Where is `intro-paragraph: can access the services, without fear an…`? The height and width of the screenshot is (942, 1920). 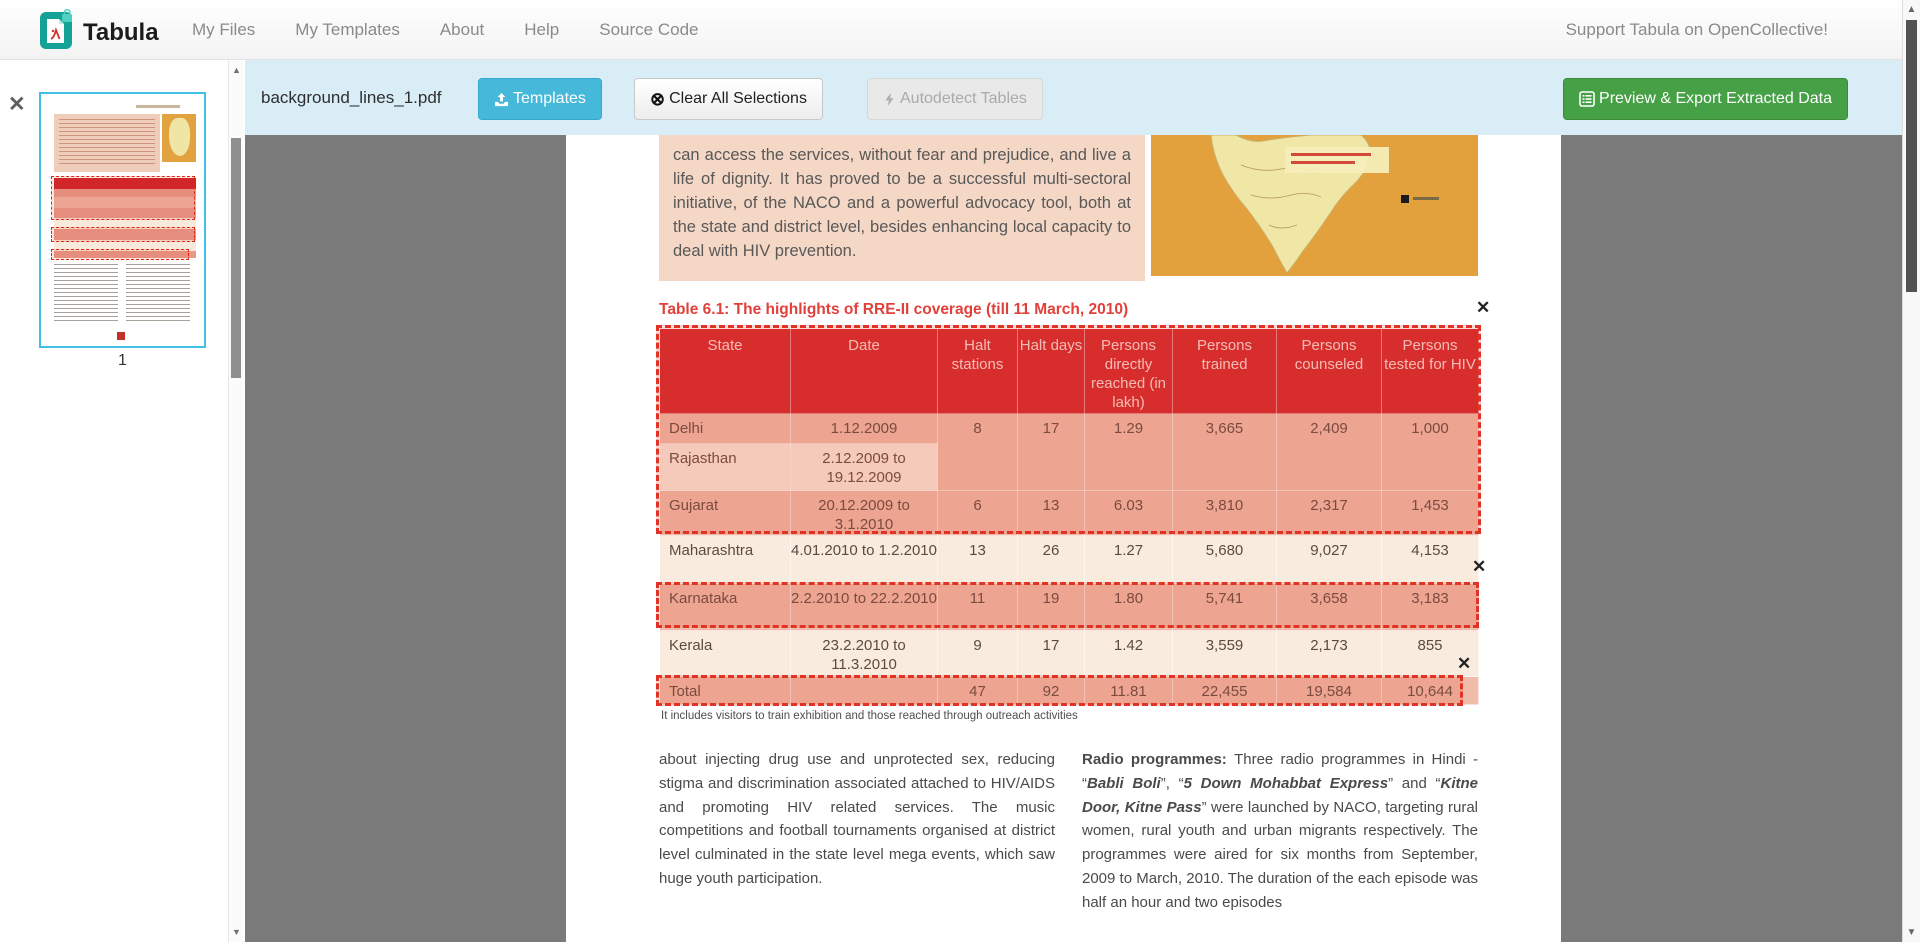 intro-paragraph: can access the services, without fear an… is located at coordinates (902, 208).